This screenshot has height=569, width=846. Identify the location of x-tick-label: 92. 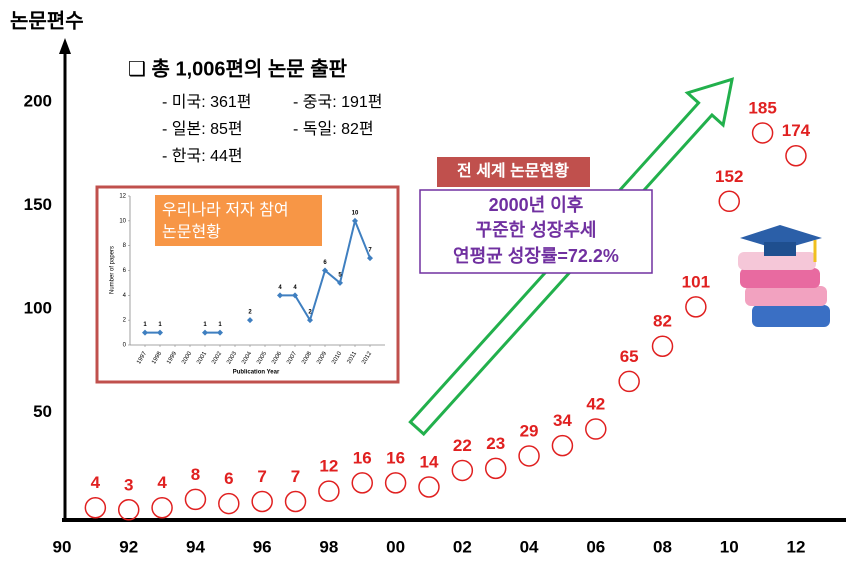
(128, 546).